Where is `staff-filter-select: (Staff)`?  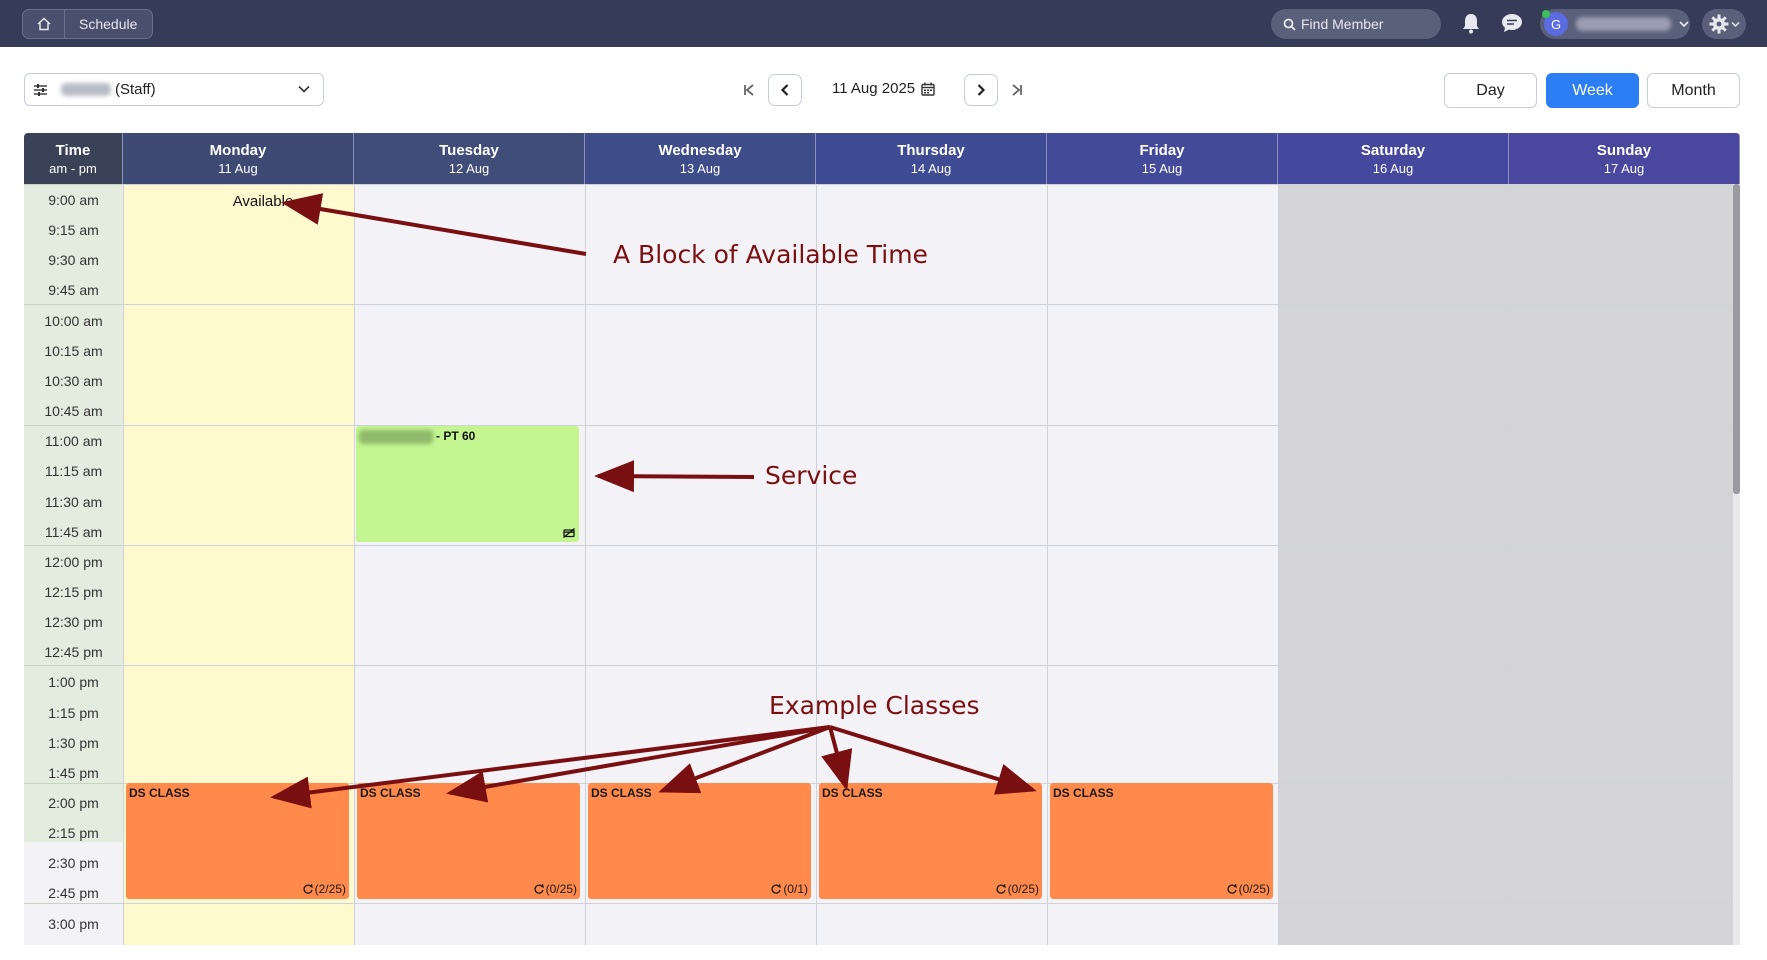
staff-filter-select: (Staff) is located at coordinates (174, 89).